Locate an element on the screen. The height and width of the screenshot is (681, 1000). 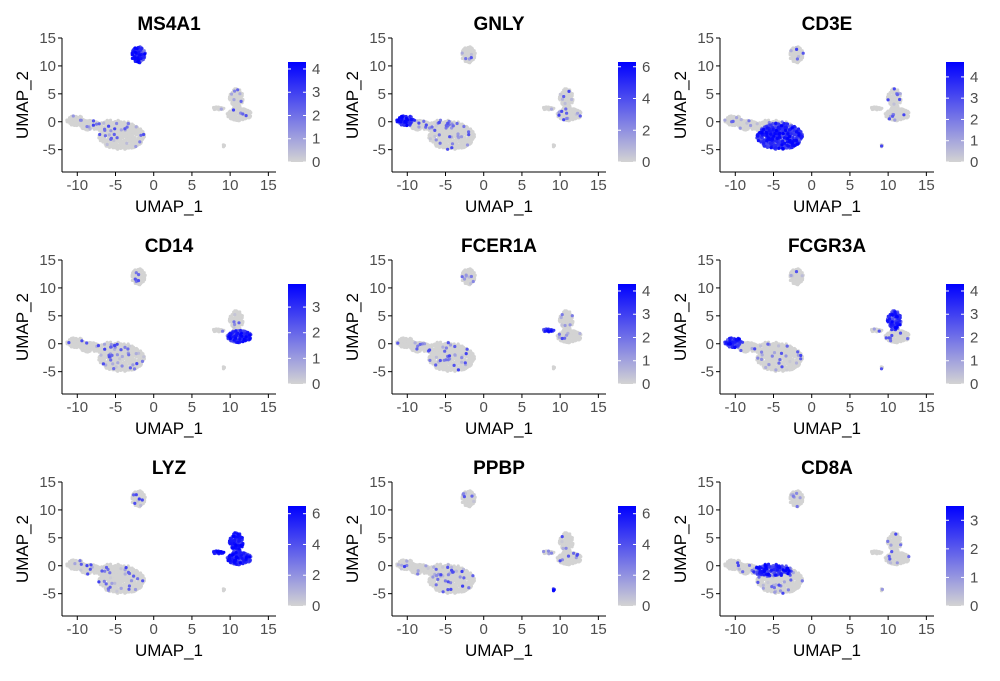
x-tick-label: 5 is located at coordinates (192, 185).